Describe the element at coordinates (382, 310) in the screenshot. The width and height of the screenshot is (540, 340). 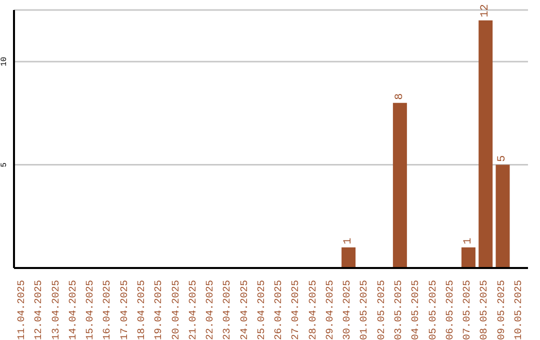
I see `x-tick-label: 02.05.2025` at that location.